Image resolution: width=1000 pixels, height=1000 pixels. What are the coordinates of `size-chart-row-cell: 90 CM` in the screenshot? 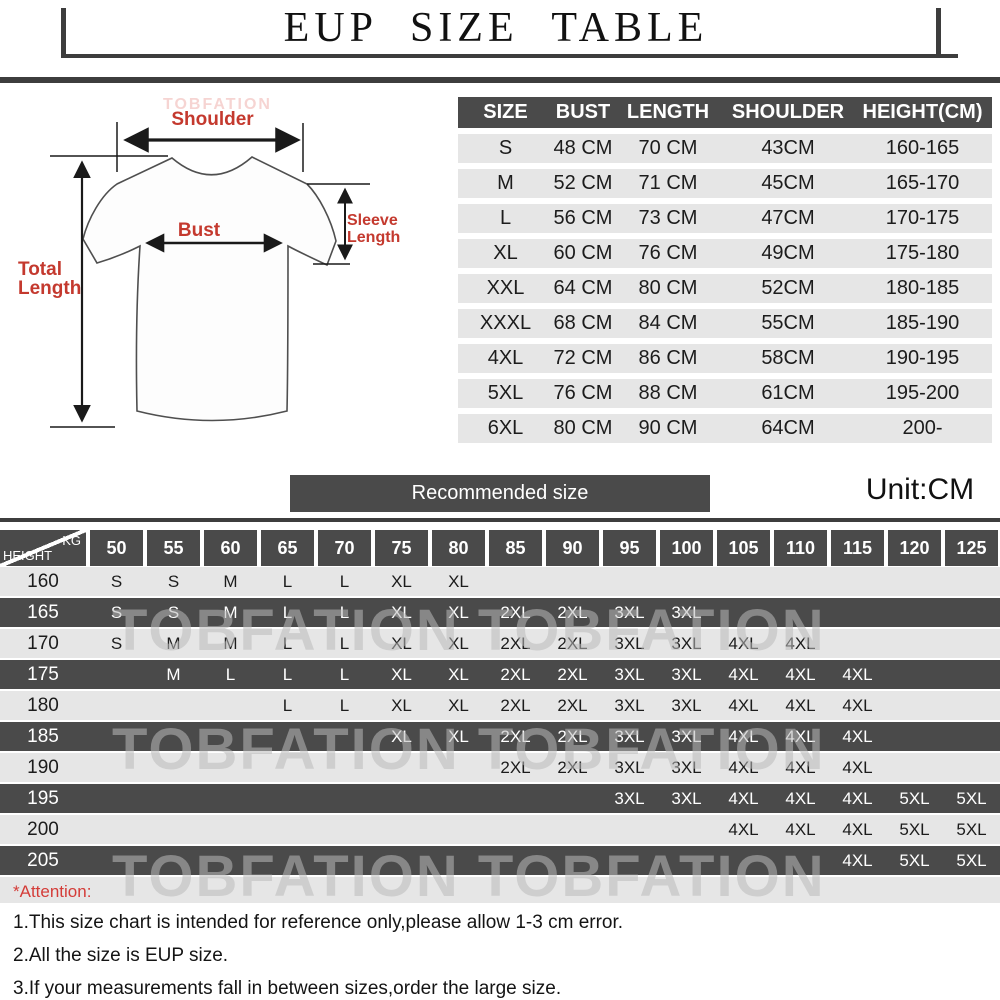 It's located at (668, 428).